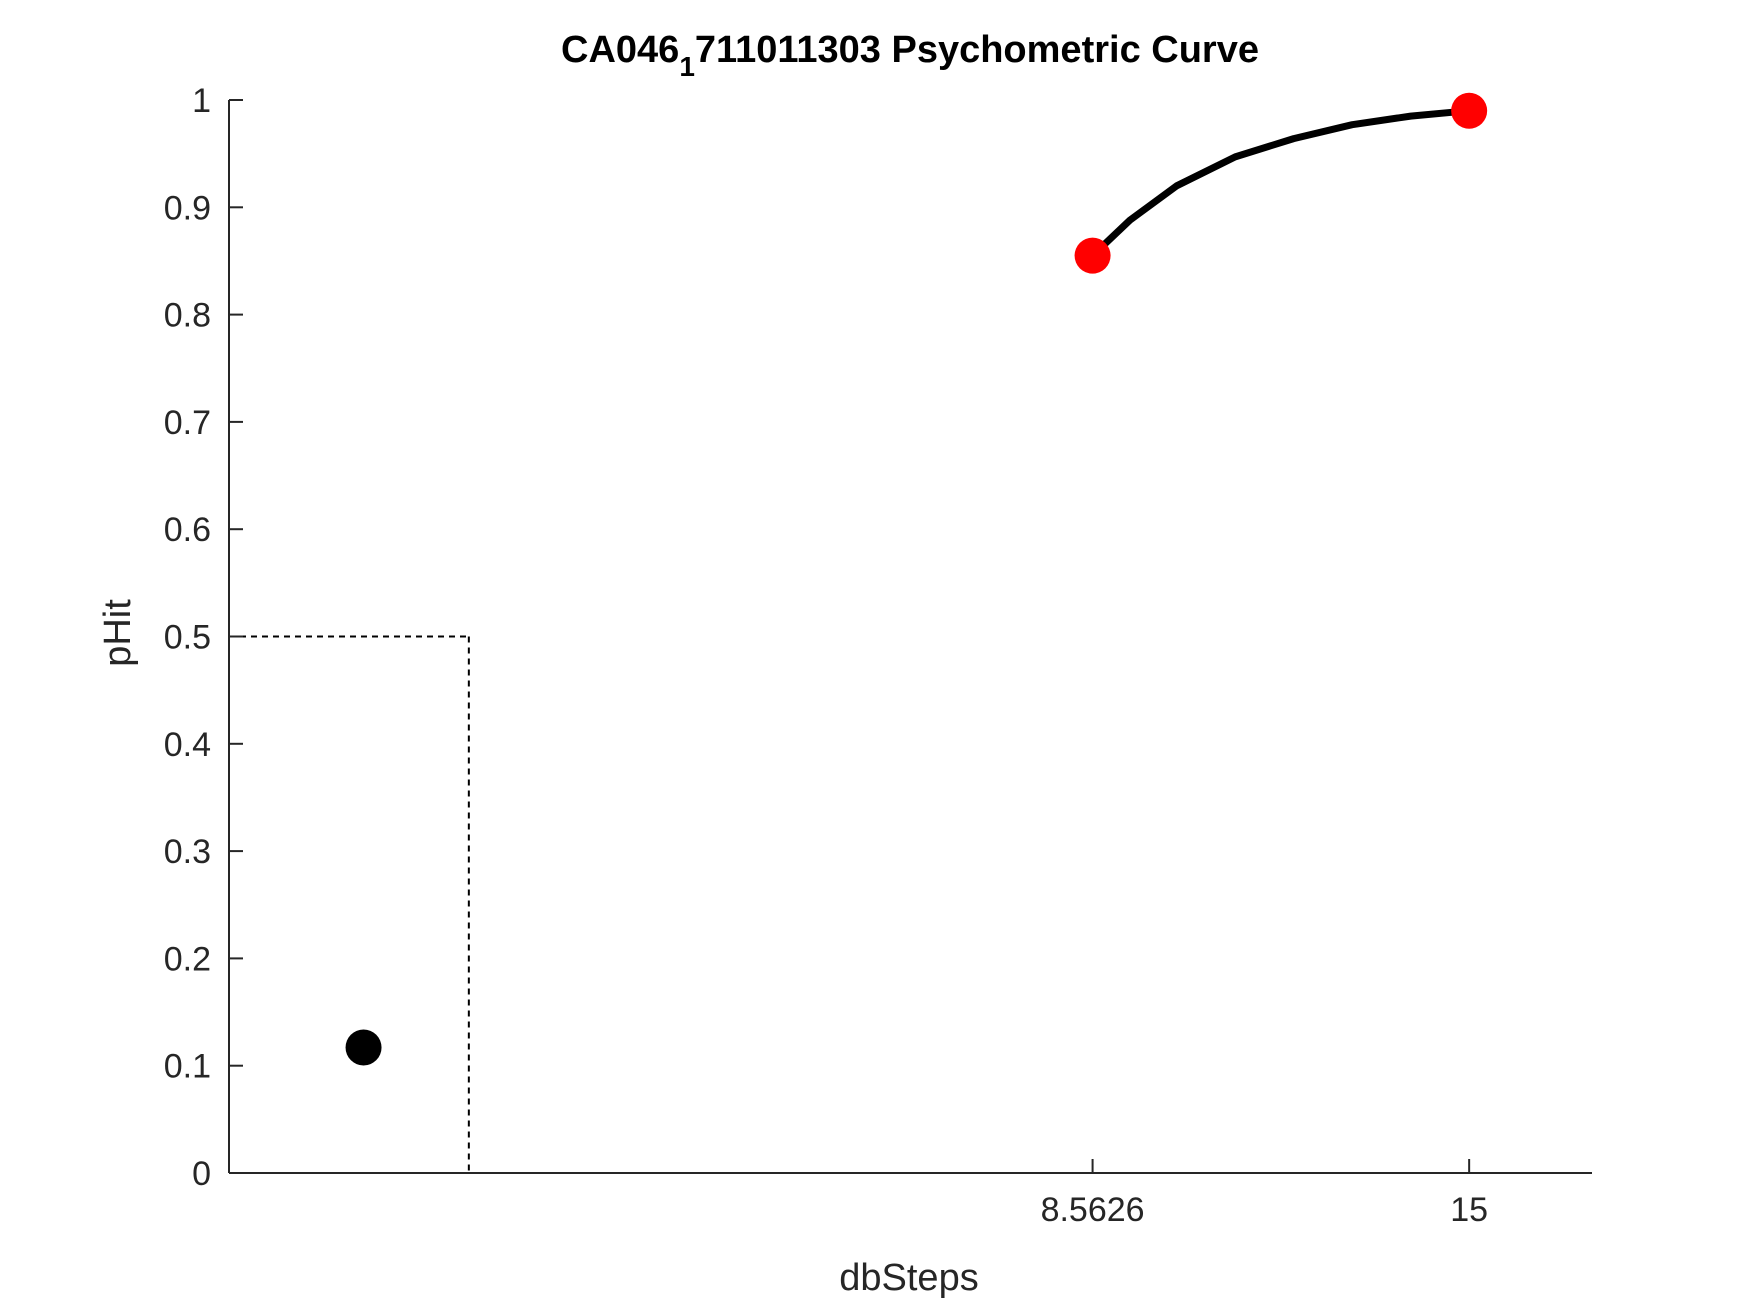  What do you see at coordinates (201, 101) in the screenshot?
I see `y-tick-label: 1` at bounding box center [201, 101].